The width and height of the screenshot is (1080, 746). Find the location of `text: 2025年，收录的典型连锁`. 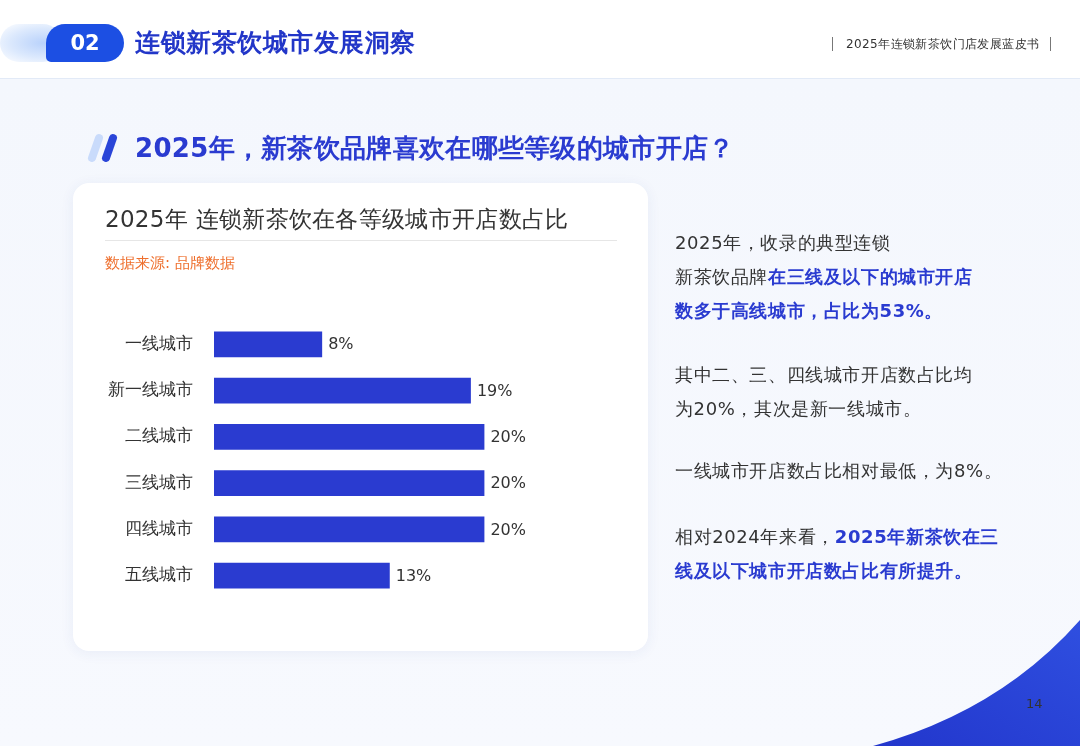

text: 2025年，收录的典型连锁 is located at coordinates (783, 242).